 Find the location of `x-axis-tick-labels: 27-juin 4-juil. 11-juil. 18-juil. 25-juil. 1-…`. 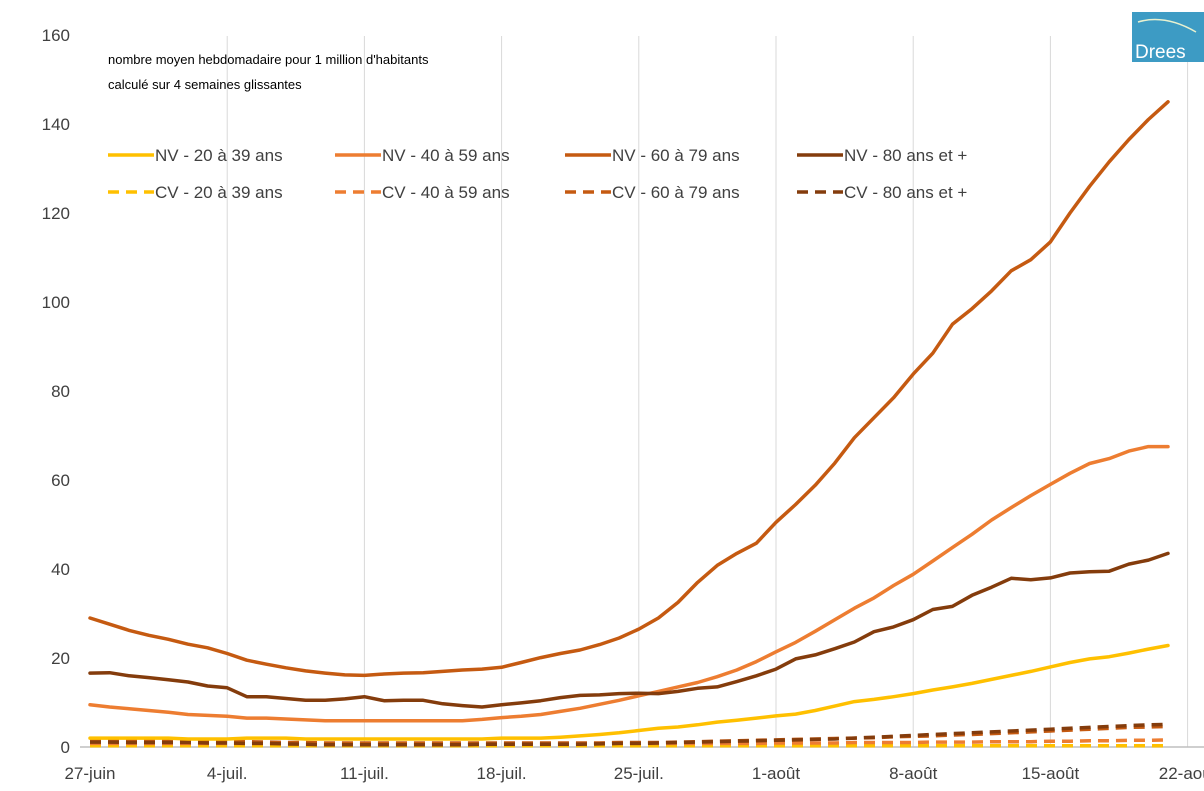

x-axis-tick-labels: 27-juin 4-juil. 11-juil. 18-juil. 25-juil. 1-… is located at coordinates (634, 773).